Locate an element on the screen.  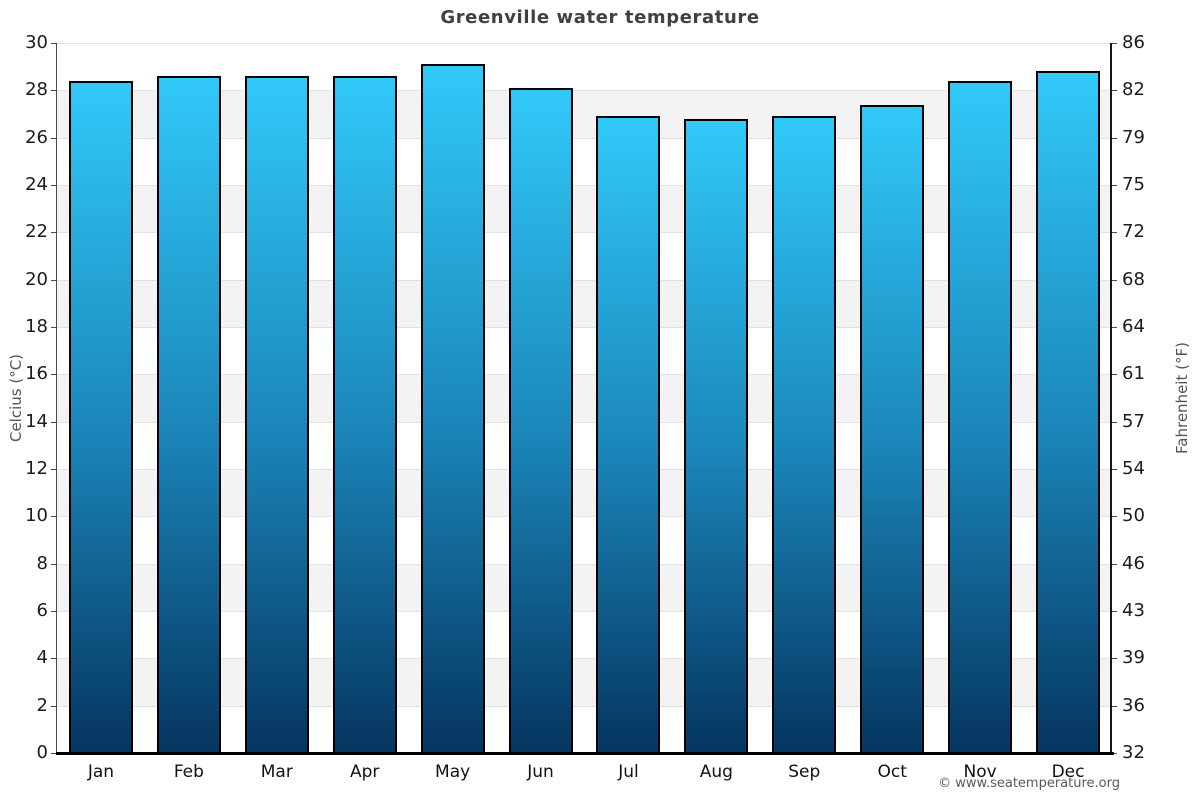
y-tick-left-12: 12 is located at coordinates (36, 468).